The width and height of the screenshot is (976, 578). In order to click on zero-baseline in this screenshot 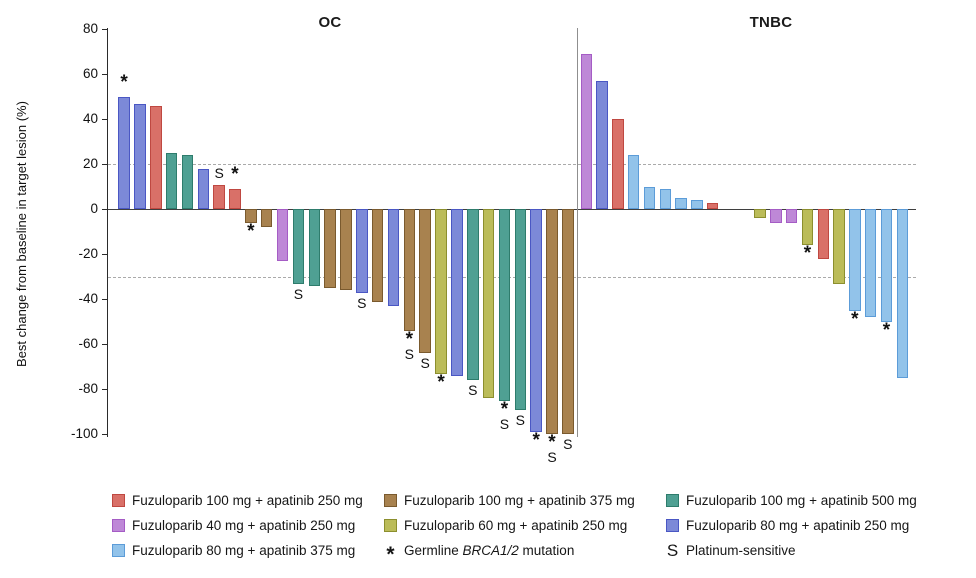, I will do `click(512, 209)`.